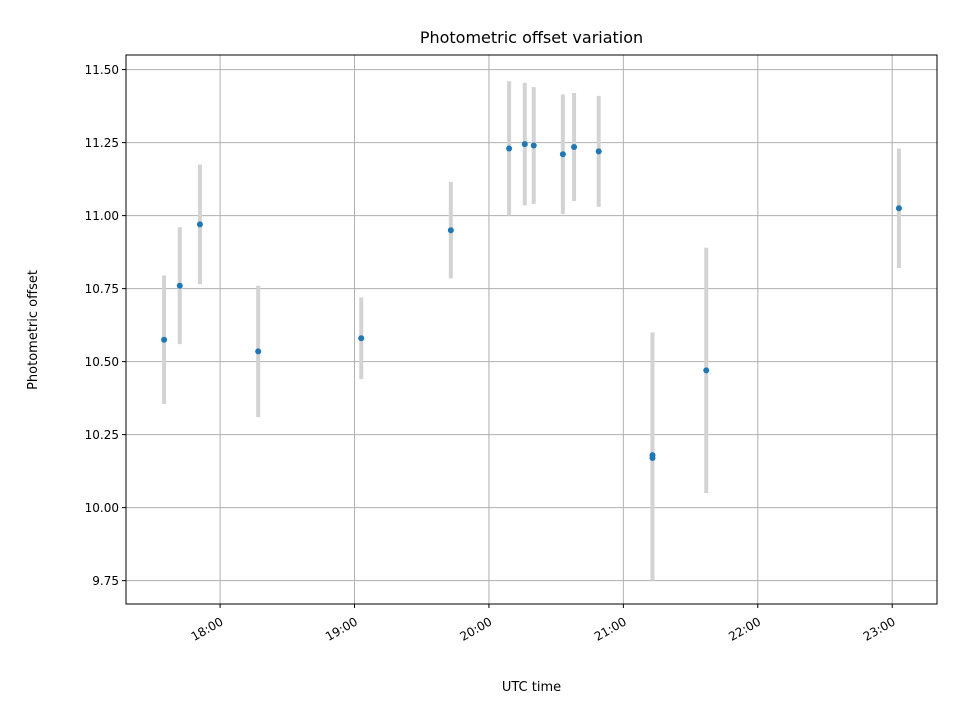 The width and height of the screenshot is (960, 720). What do you see at coordinates (102, 362) in the screenshot?
I see `y-tick-label: 10.50` at bounding box center [102, 362].